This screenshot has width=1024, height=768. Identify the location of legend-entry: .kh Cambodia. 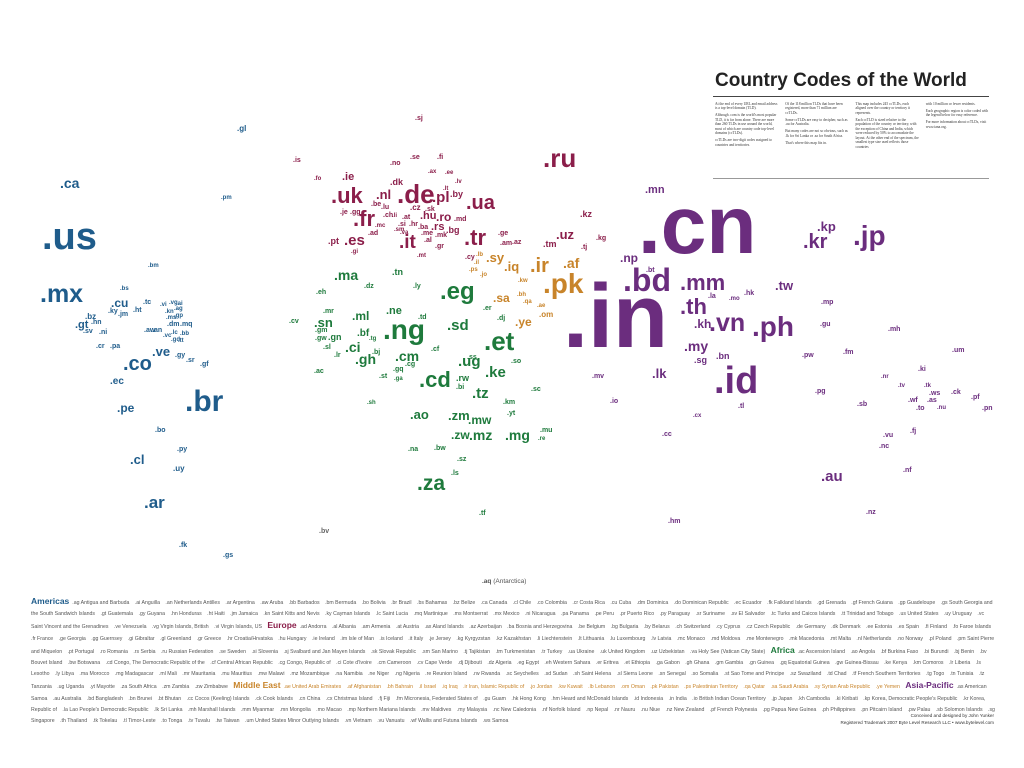
(813, 698).